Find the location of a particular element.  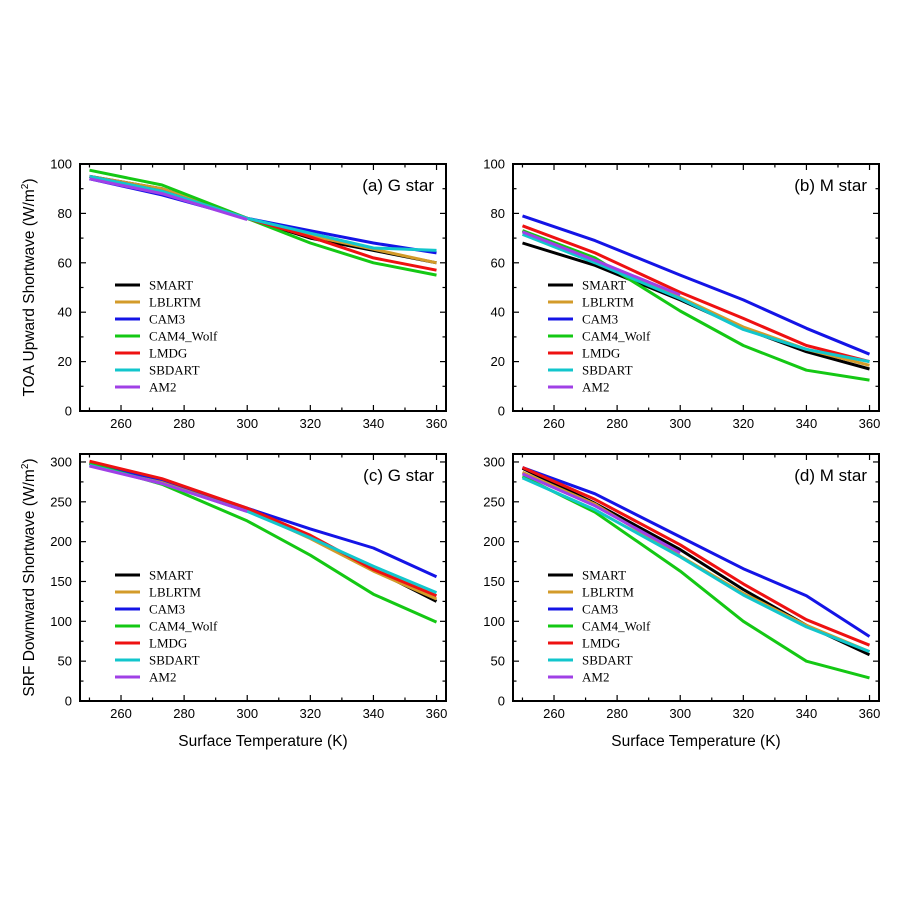

y-tick-label: 250 is located at coordinates (494, 501).